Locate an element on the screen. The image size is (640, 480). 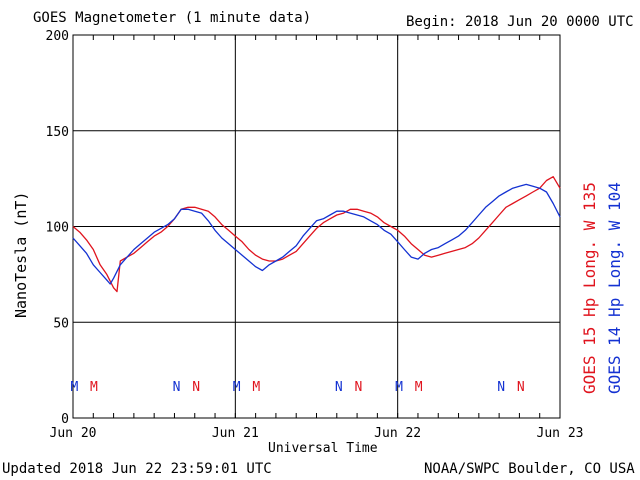
source-label: NOAA/SWPC Boulder, CO USA is located at coordinates (529, 469).